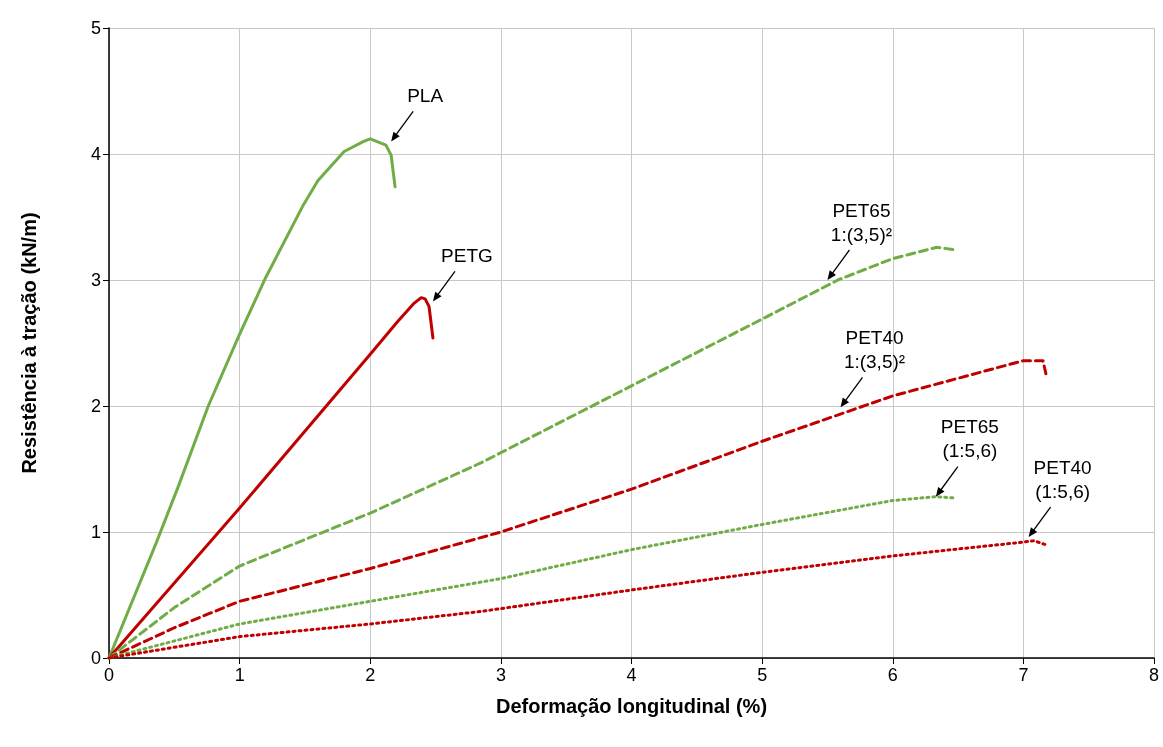 This screenshot has height=747, width=1163. I want to click on x-tick-label: 3, so click(500, 675).